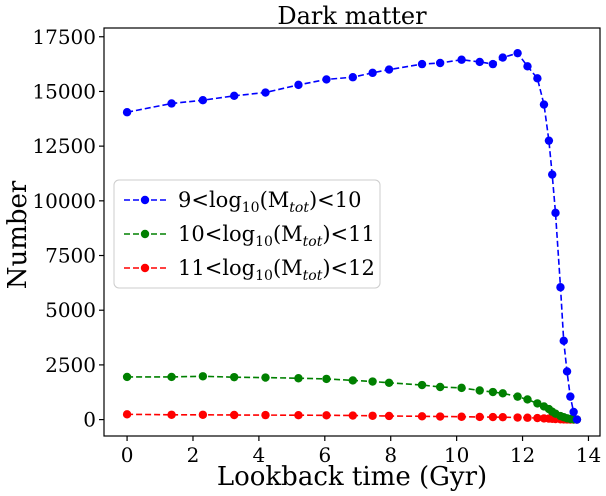 The height and width of the screenshot is (496, 606). I want to click on y-tick-label: 7500, so click(70, 256).